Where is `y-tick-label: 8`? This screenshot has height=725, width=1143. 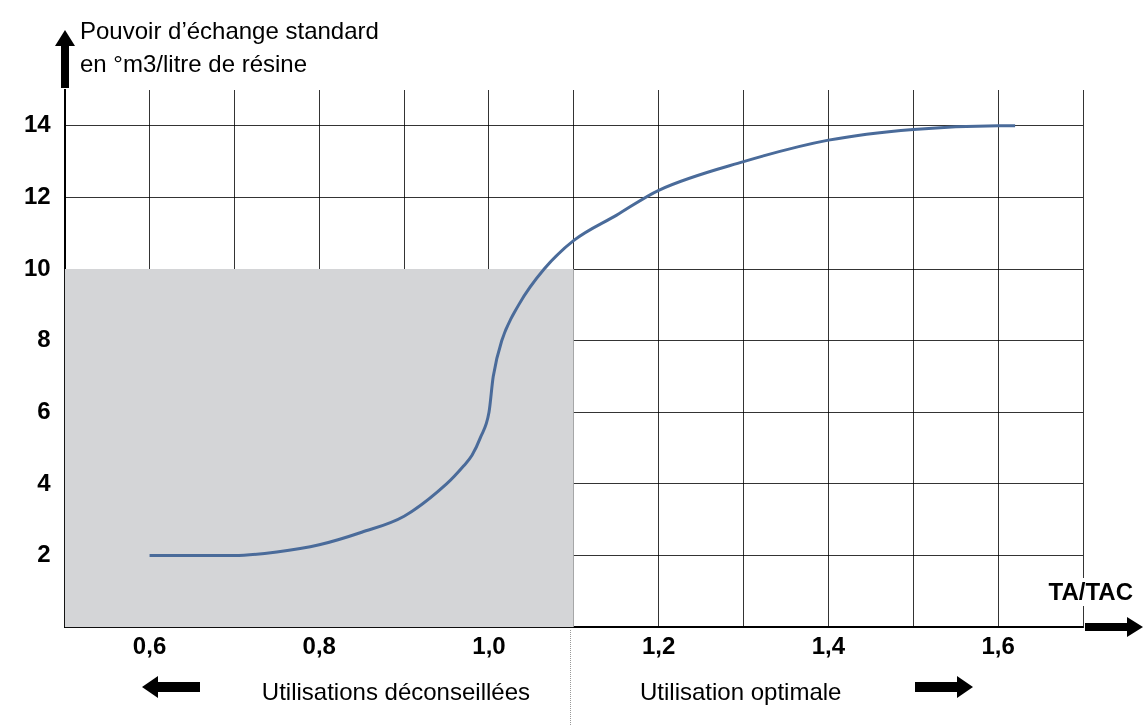 y-tick-label: 8 is located at coordinates (44, 339).